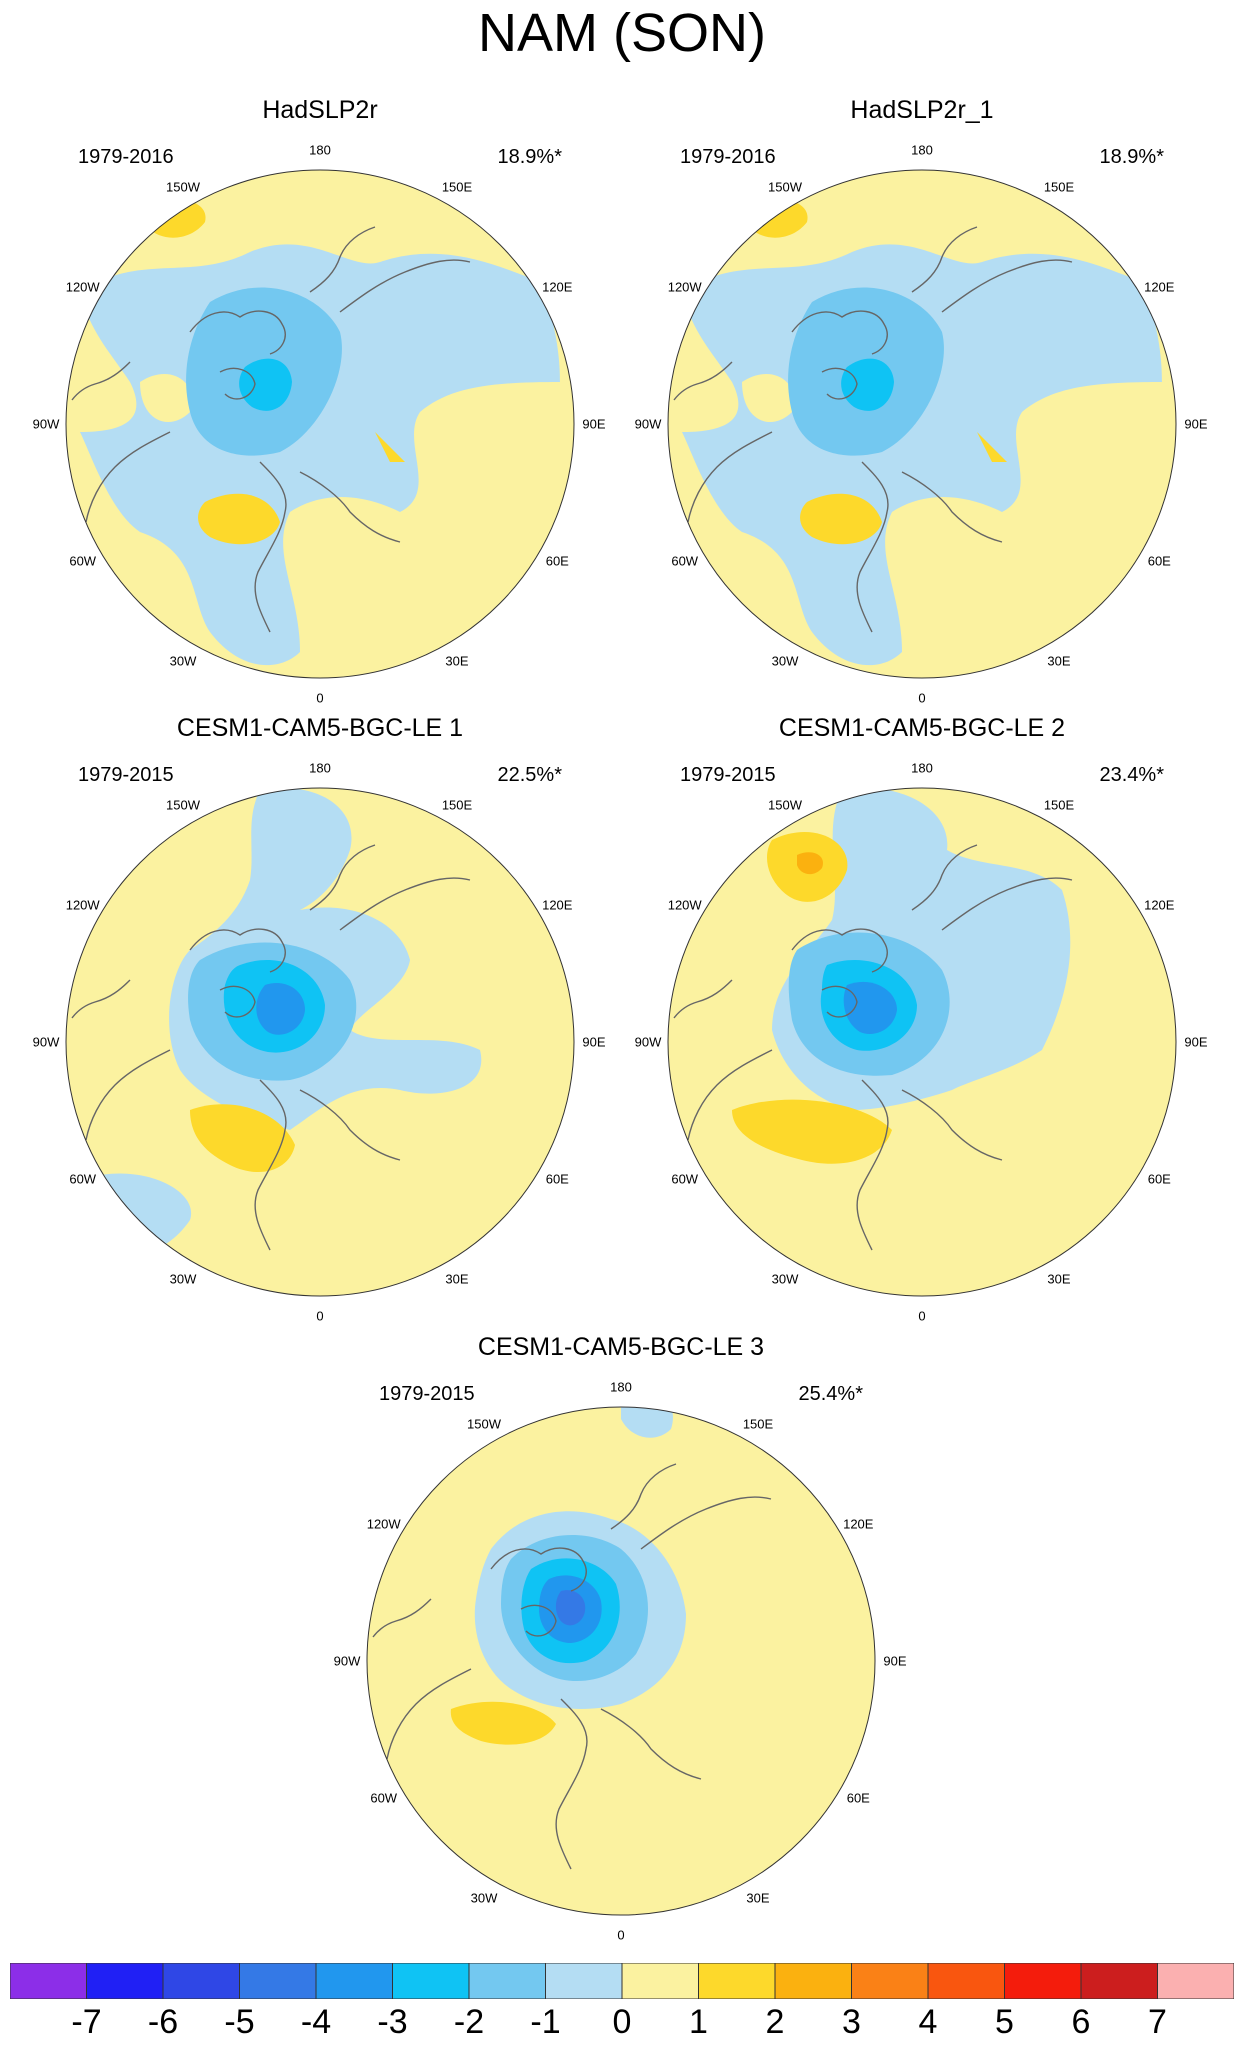  Describe the element at coordinates (530, 775) in the screenshot. I see `panel-variance: 22.5%*` at that location.